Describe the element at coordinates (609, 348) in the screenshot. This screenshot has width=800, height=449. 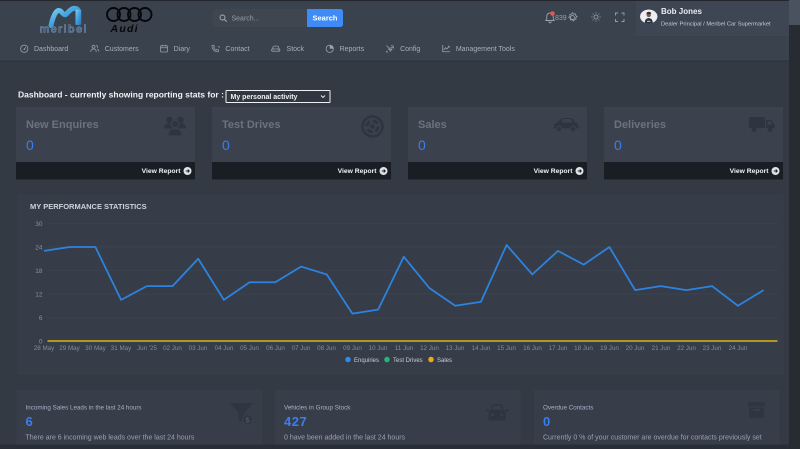
I see `svg-text: 19 Jun` at that location.